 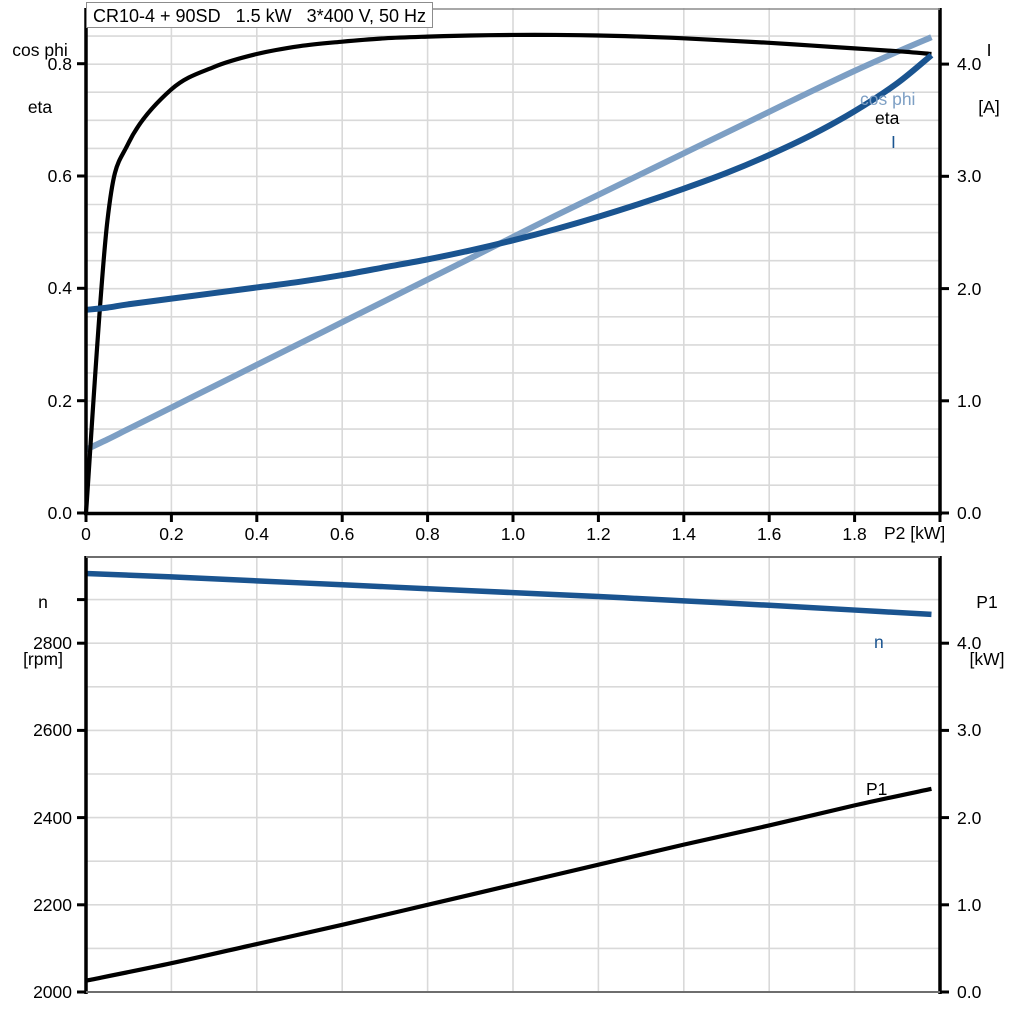 What do you see at coordinates (59, 63) in the screenshot?
I see `top-left-tick-4: 0.8` at bounding box center [59, 63].